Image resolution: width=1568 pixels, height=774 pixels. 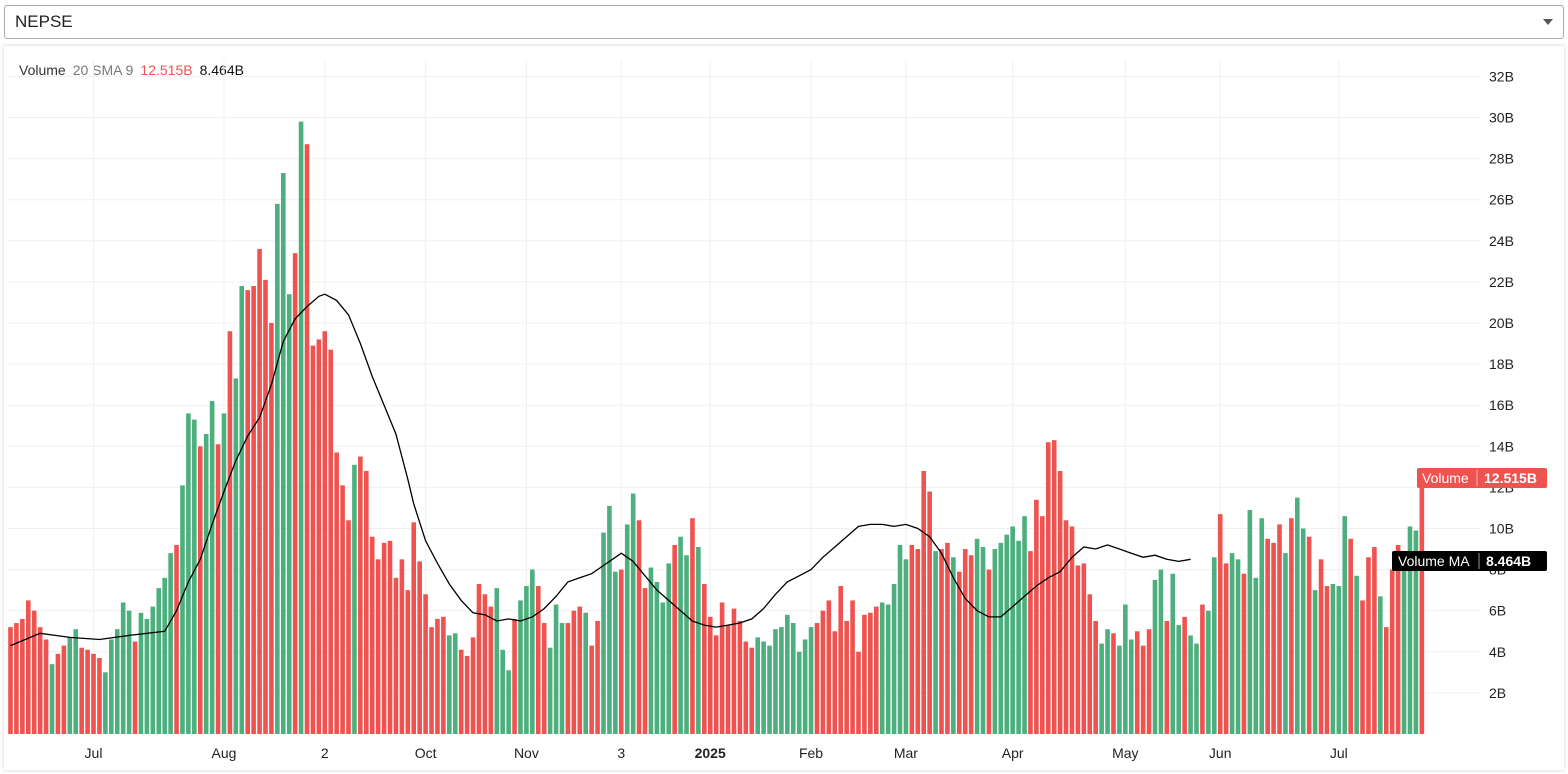 I want to click on chevron-down-icon, so click(x=1548, y=22).